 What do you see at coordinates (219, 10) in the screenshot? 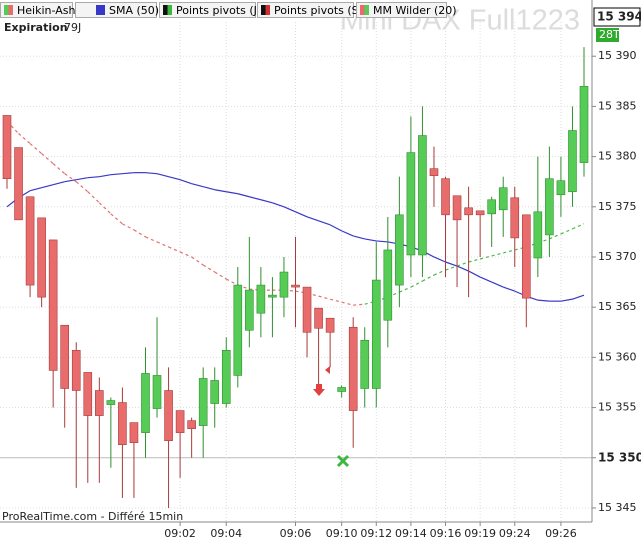
I see `legend-label: Points pivots (J)` at bounding box center [219, 10].